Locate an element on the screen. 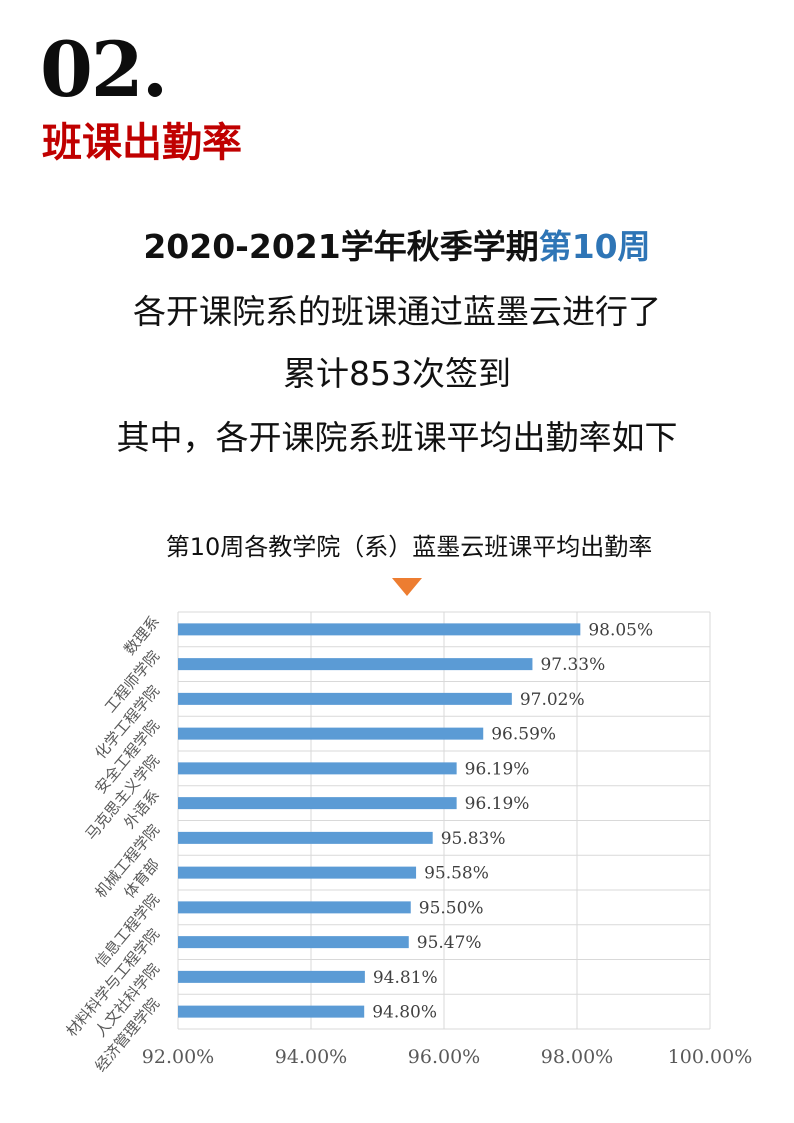 The width and height of the screenshot is (794, 1123). data-label-11: 94.80% is located at coordinates (404, 1013).